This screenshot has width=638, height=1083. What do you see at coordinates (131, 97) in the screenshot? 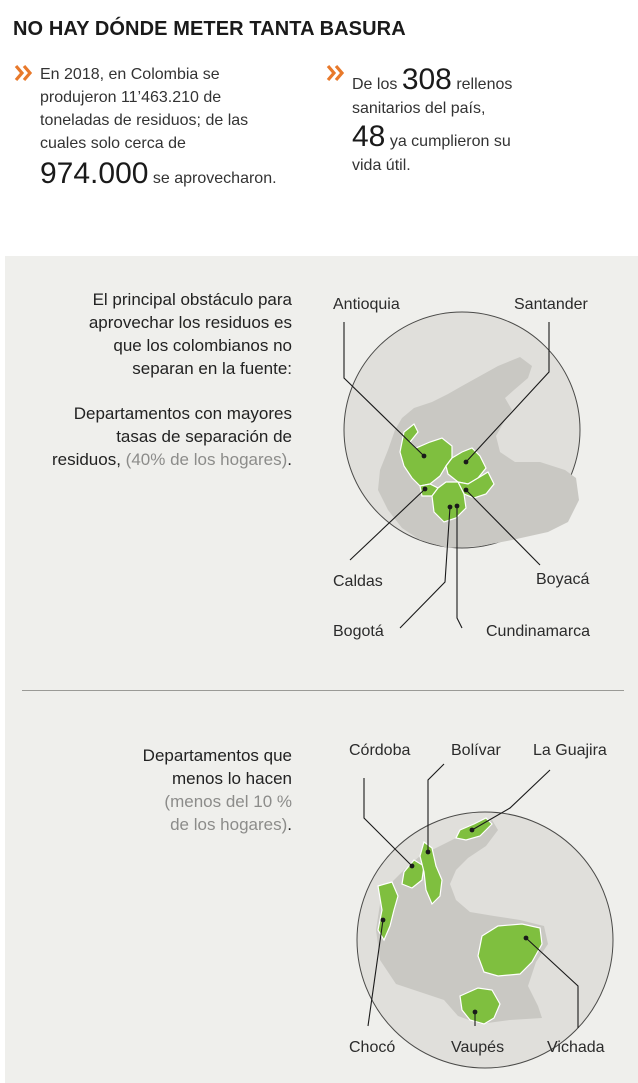
I see `stat-text-line: produjeron 11’463.210 de` at bounding box center [131, 97].